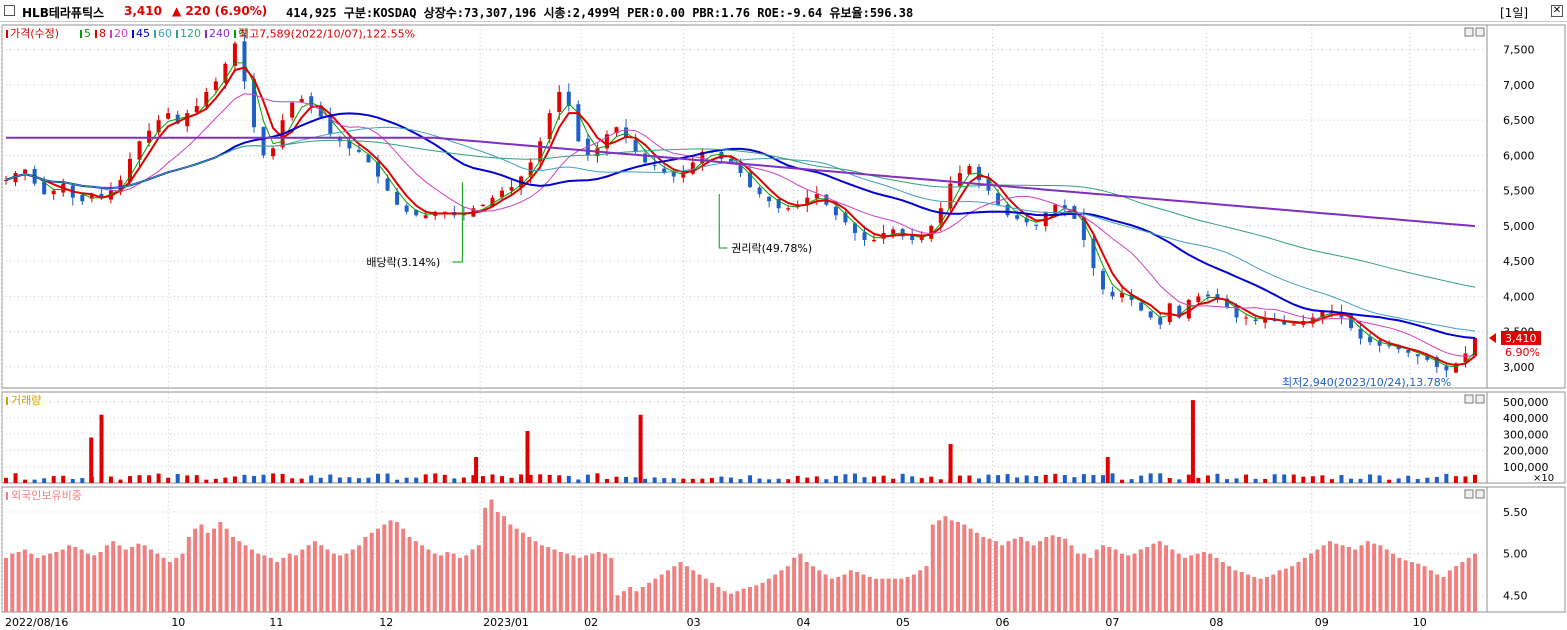 Image resolution: width=1567 pixels, height=630 pixels. Describe the element at coordinates (63, 13) in the screenshot. I see `stock-name: HLB테라퓨틱스` at that location.